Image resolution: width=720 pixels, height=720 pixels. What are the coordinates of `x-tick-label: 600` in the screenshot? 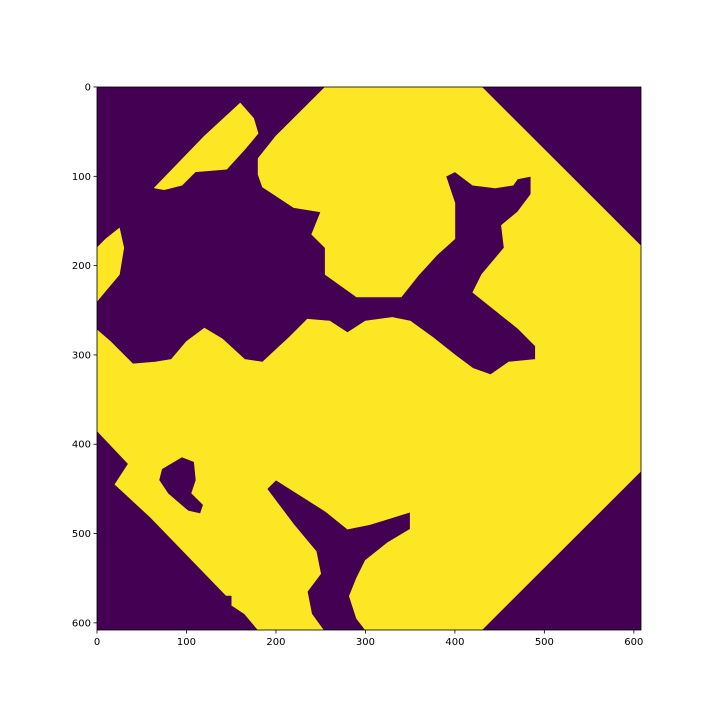 It's located at (633, 642).